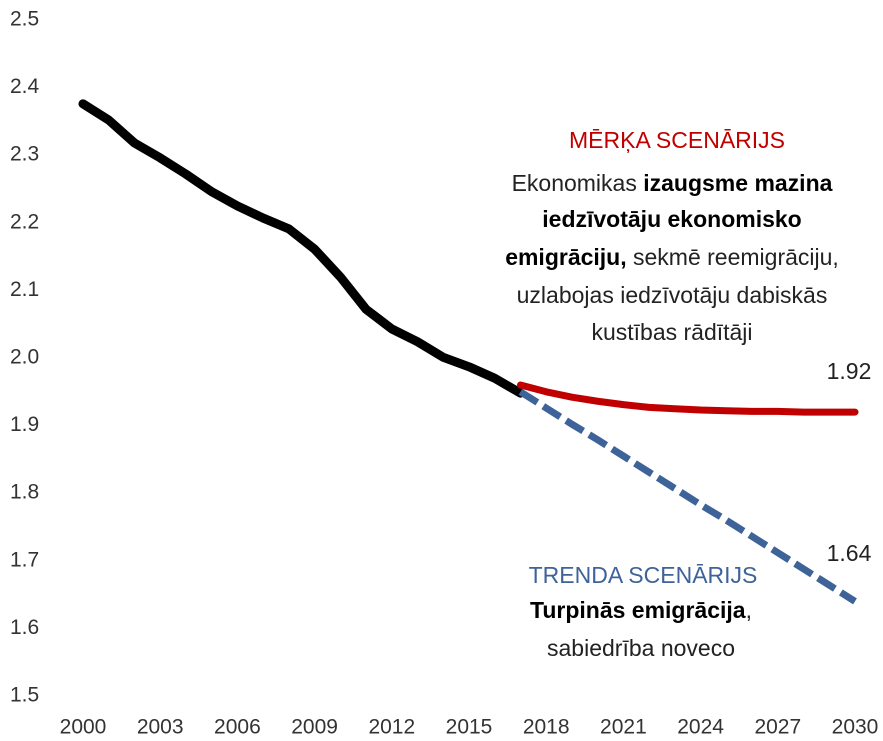 This screenshot has height=741, width=883. Describe the element at coordinates (24, 424) in the screenshot. I see `y-tick-label: 1.9` at that location.